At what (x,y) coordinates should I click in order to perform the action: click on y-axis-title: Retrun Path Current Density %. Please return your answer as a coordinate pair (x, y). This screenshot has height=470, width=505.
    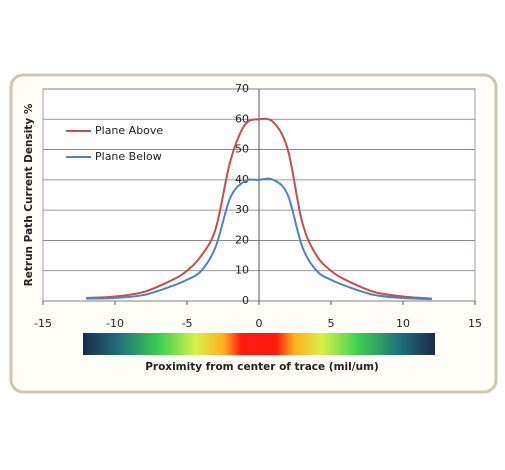
    Looking at the image, I should click on (29, 194).